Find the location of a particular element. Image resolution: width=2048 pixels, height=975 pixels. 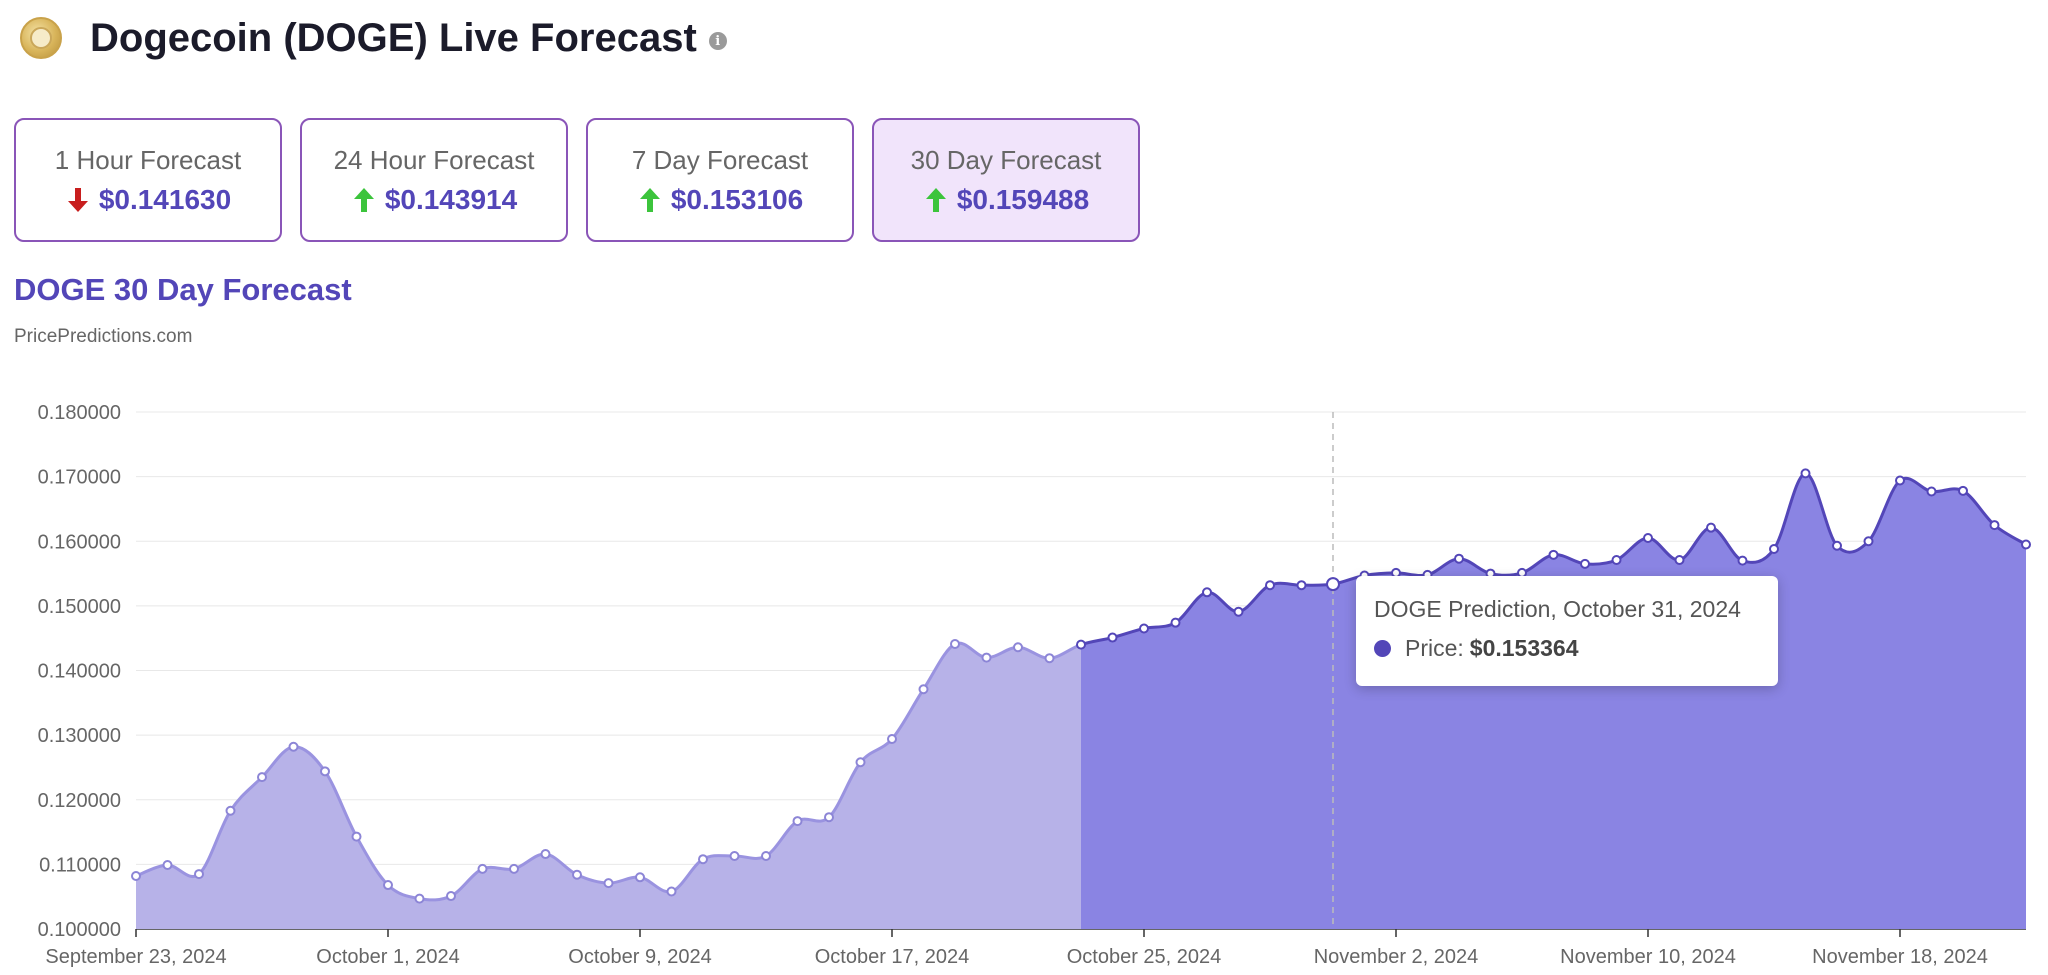

tooltip-label: Price: is located at coordinates (1434, 648).